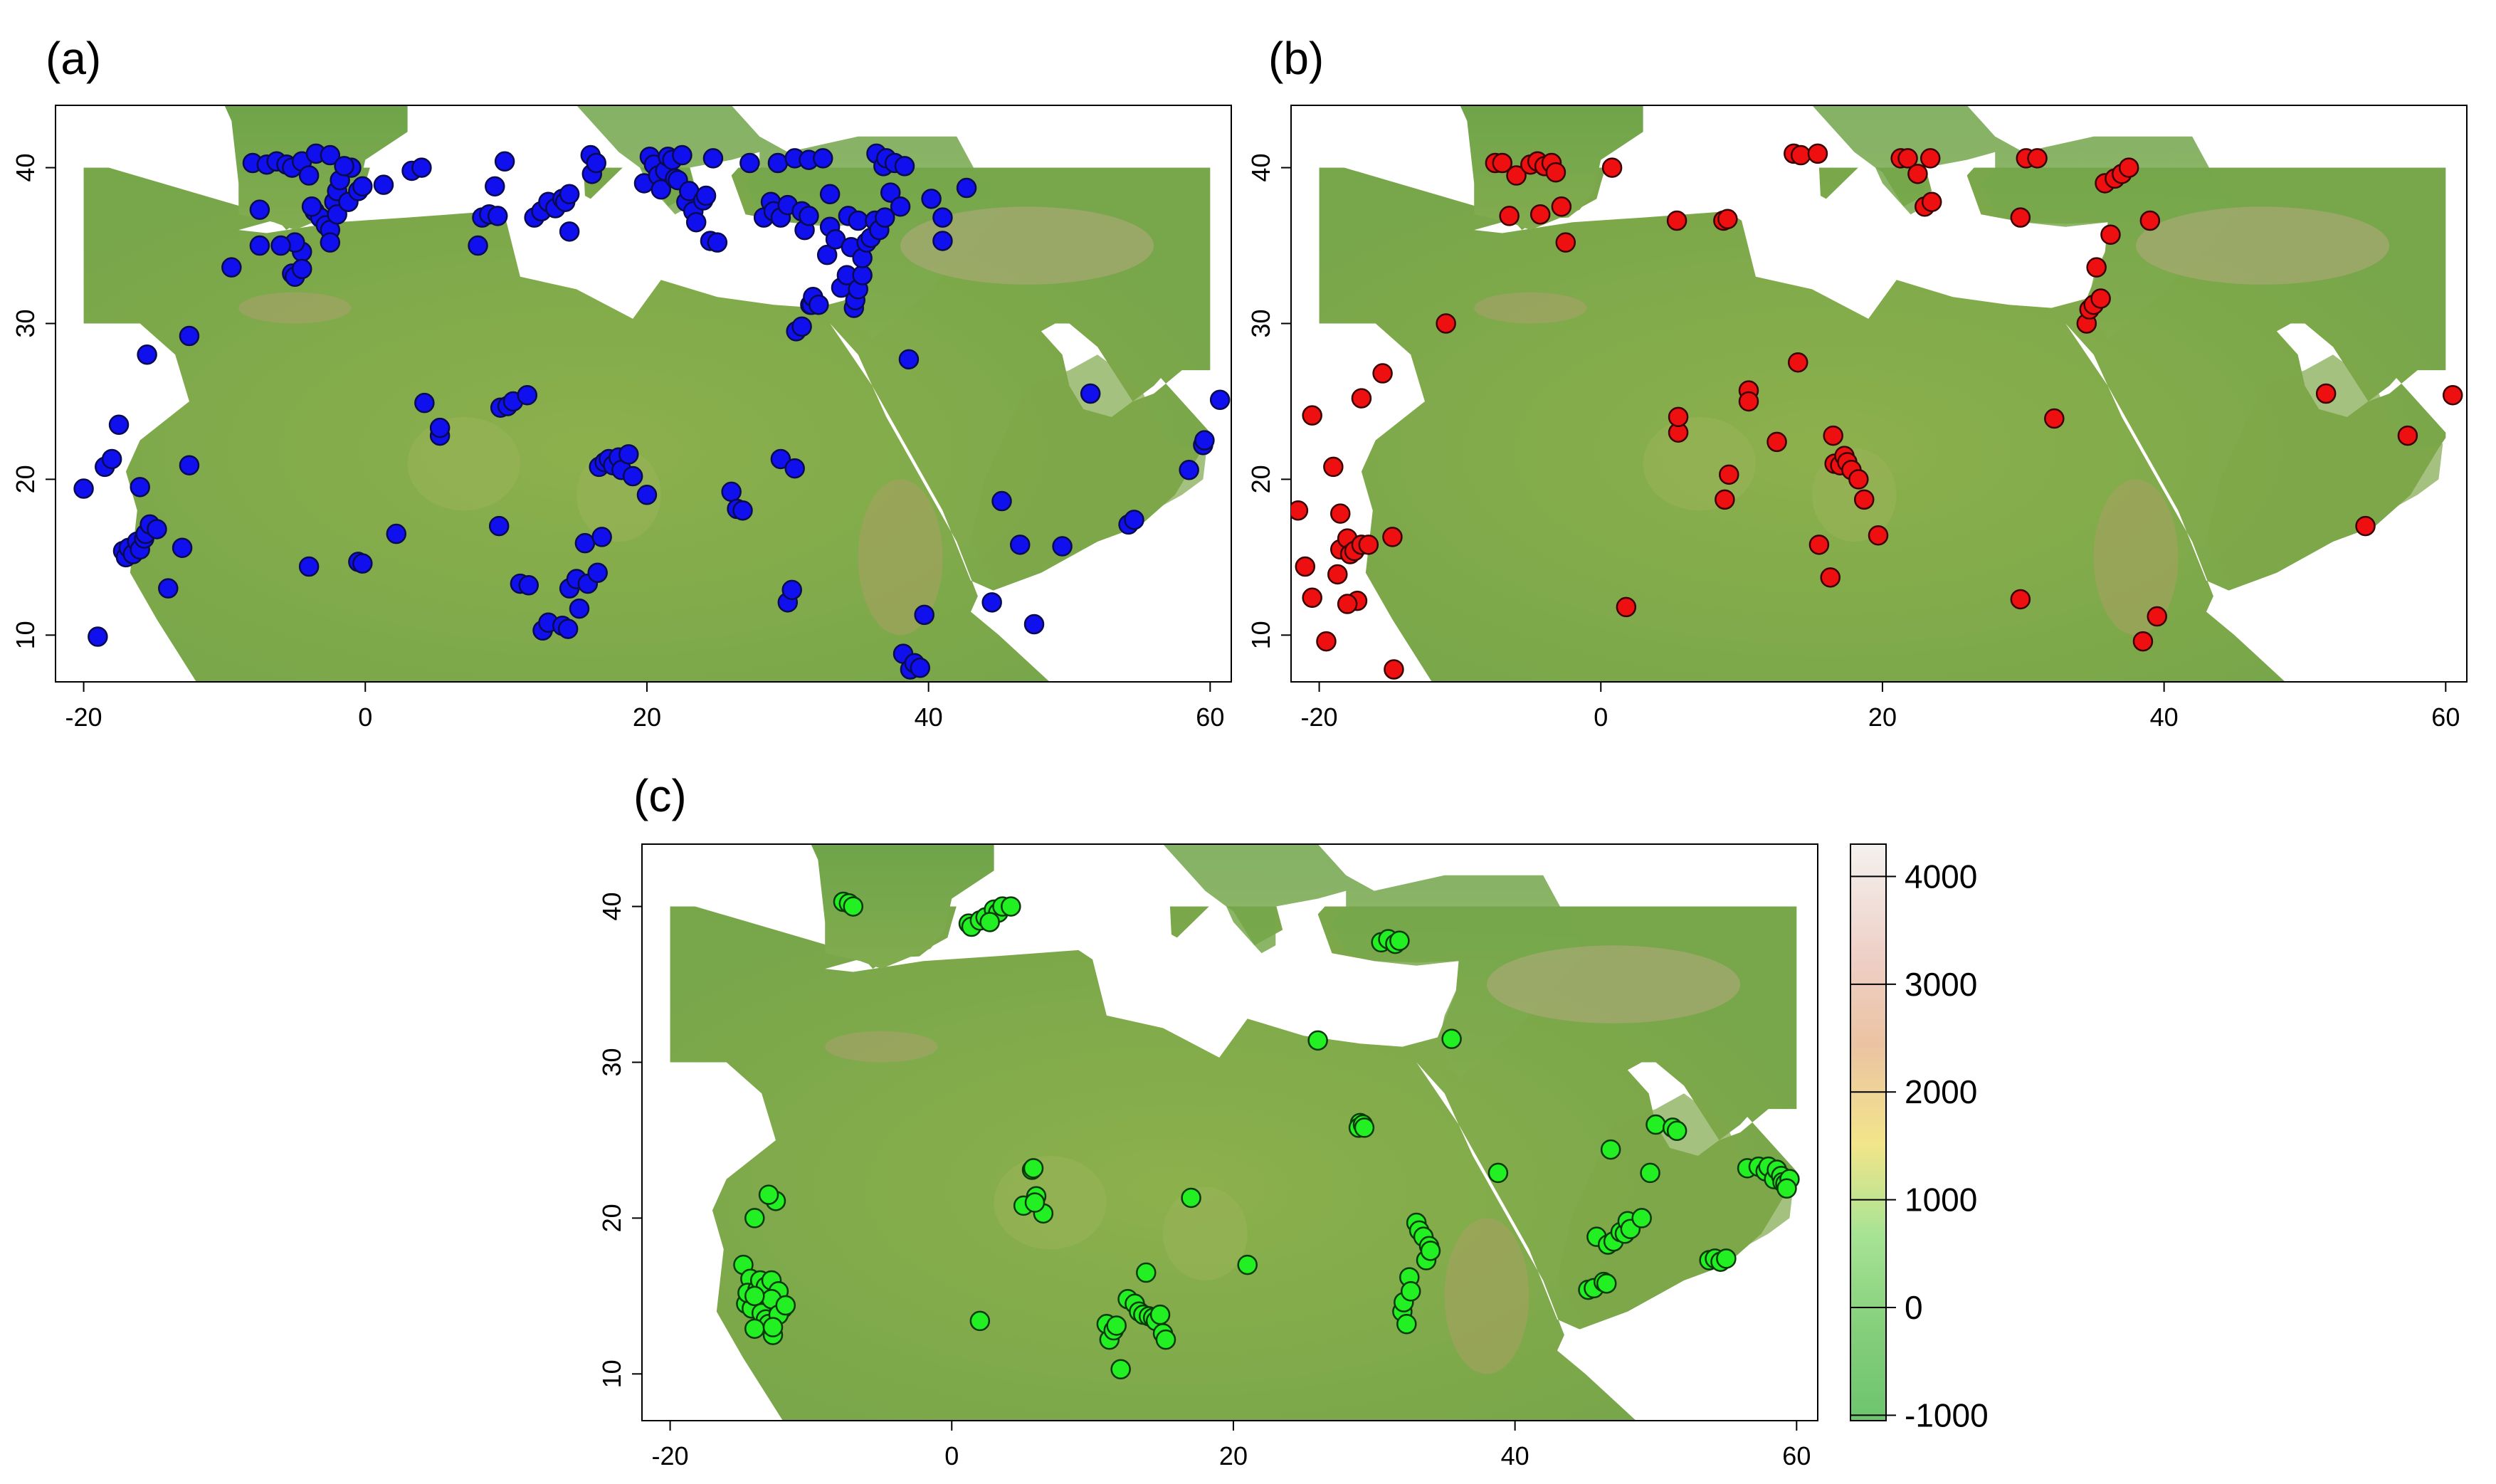 This screenshot has width=2496, height=1484. What do you see at coordinates (1941, 876) in the screenshot?
I see `colorbar-label: 4000` at bounding box center [1941, 876].